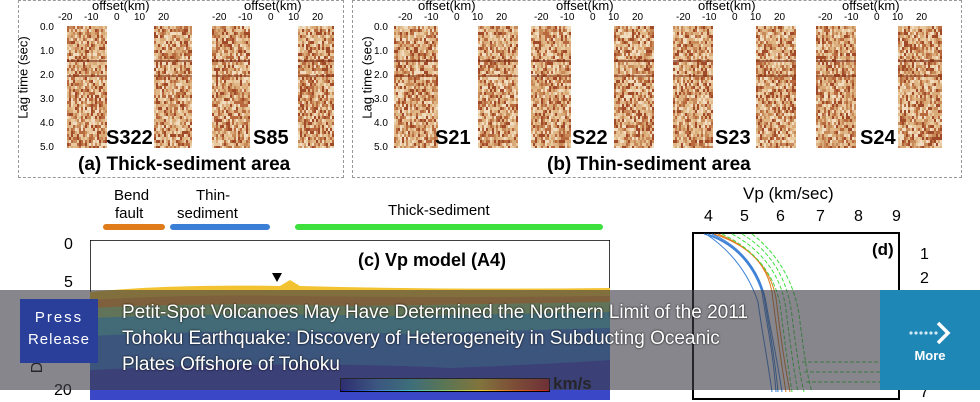 The height and width of the screenshot is (402, 980). What do you see at coordinates (87, 87) in the screenshot?
I see `seismogram-a1-left` at bounding box center [87, 87].